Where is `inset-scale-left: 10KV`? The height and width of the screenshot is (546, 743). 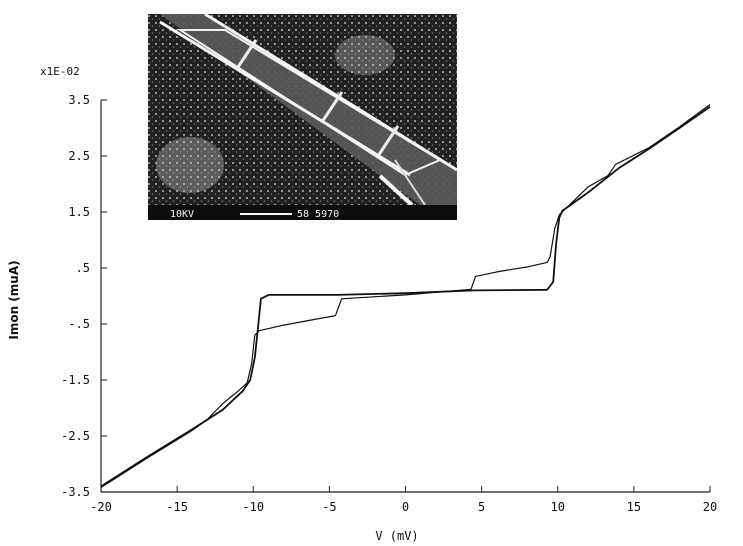 inset-scale-left: 10KV is located at coordinates (182, 214).